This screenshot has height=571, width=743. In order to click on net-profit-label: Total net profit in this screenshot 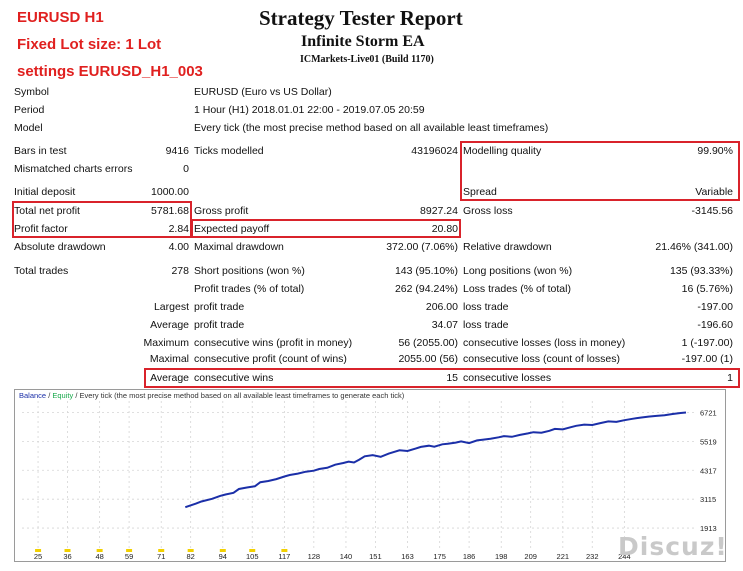, I will do `click(47, 211)`.